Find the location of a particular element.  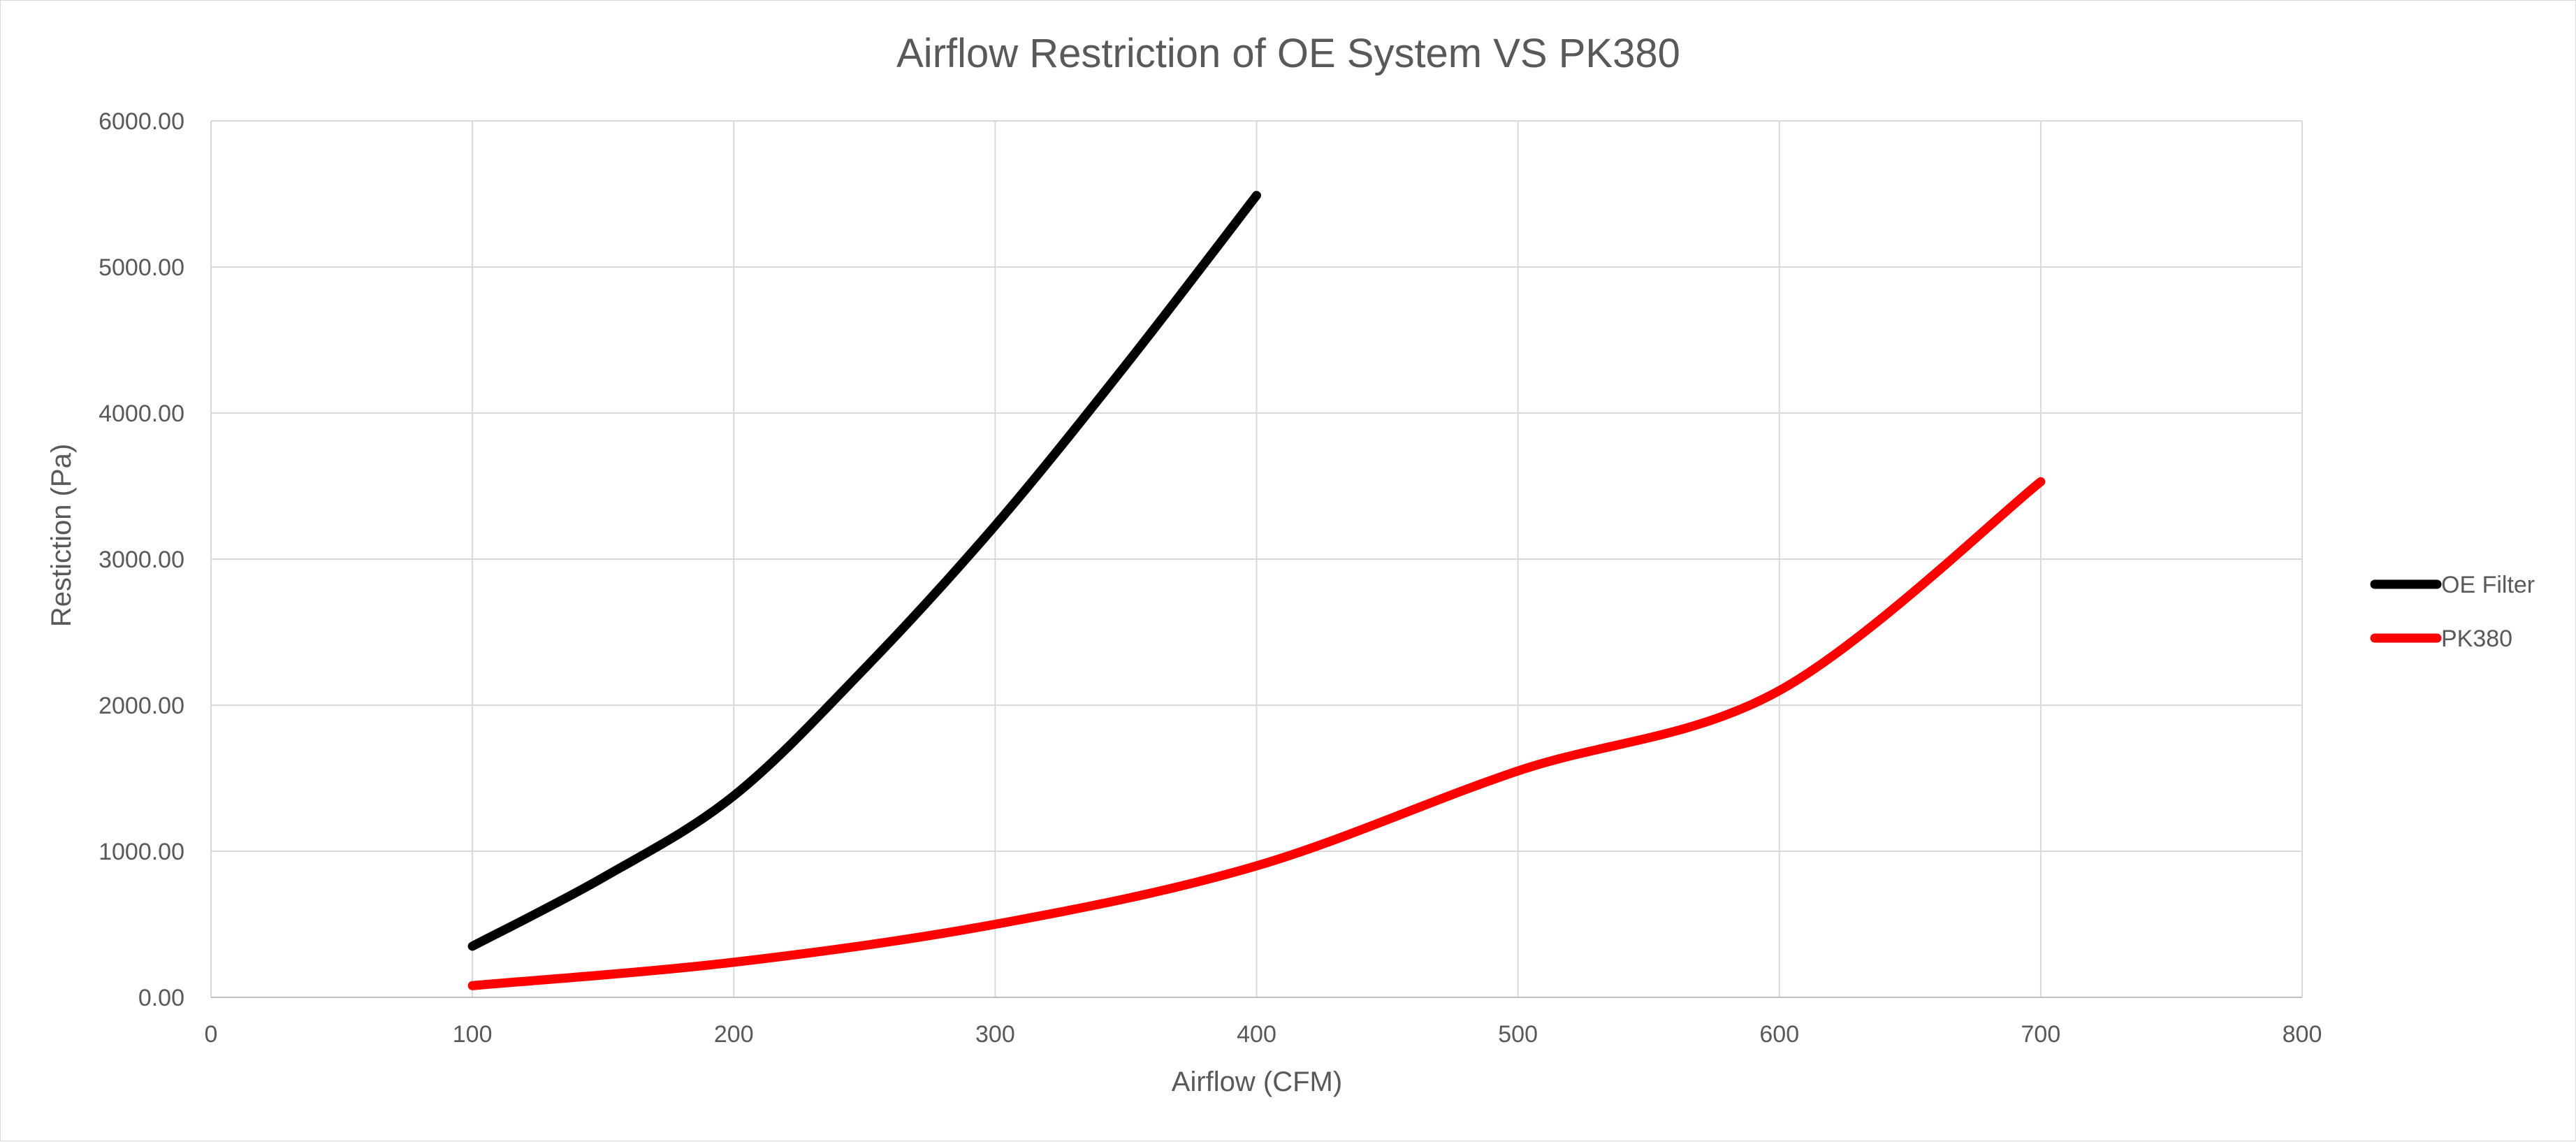

legend-label-oe-filter: OE Filter is located at coordinates (2488, 585).